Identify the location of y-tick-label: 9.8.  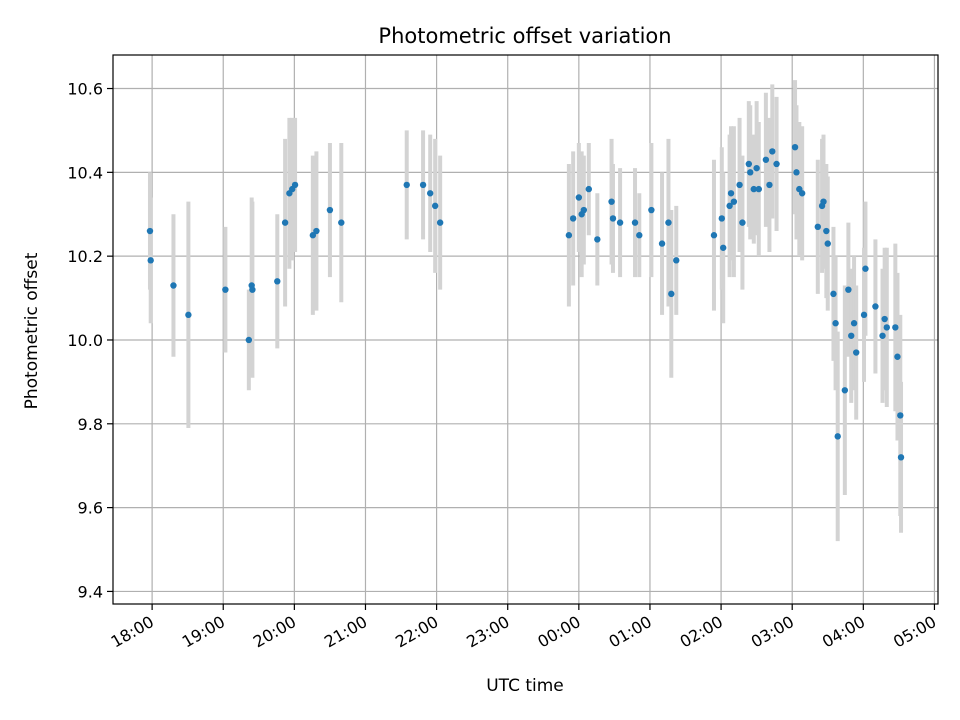
(90, 424).